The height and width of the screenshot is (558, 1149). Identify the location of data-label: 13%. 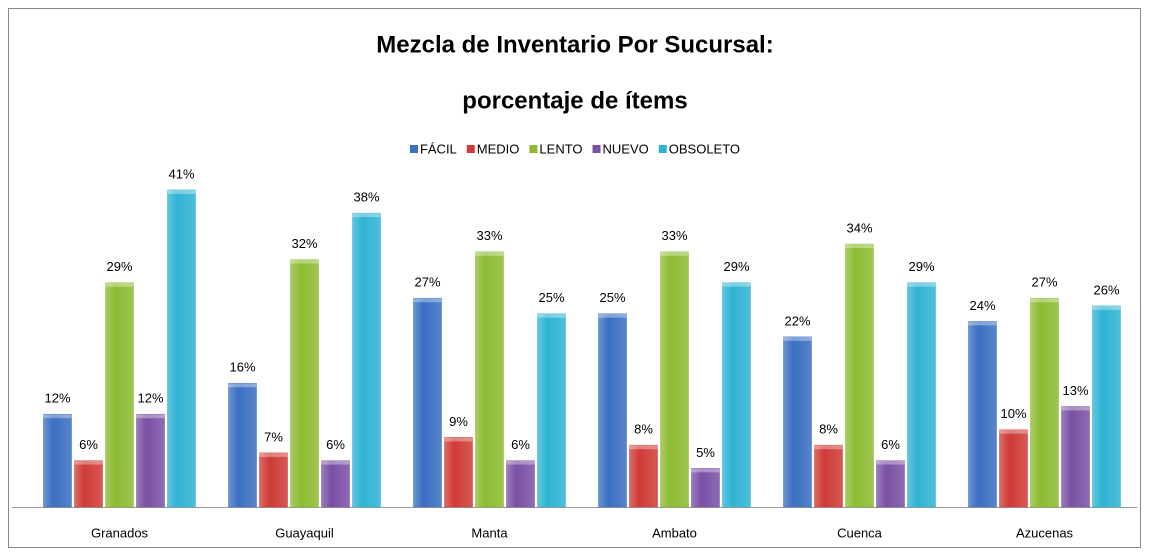
(1075, 390).